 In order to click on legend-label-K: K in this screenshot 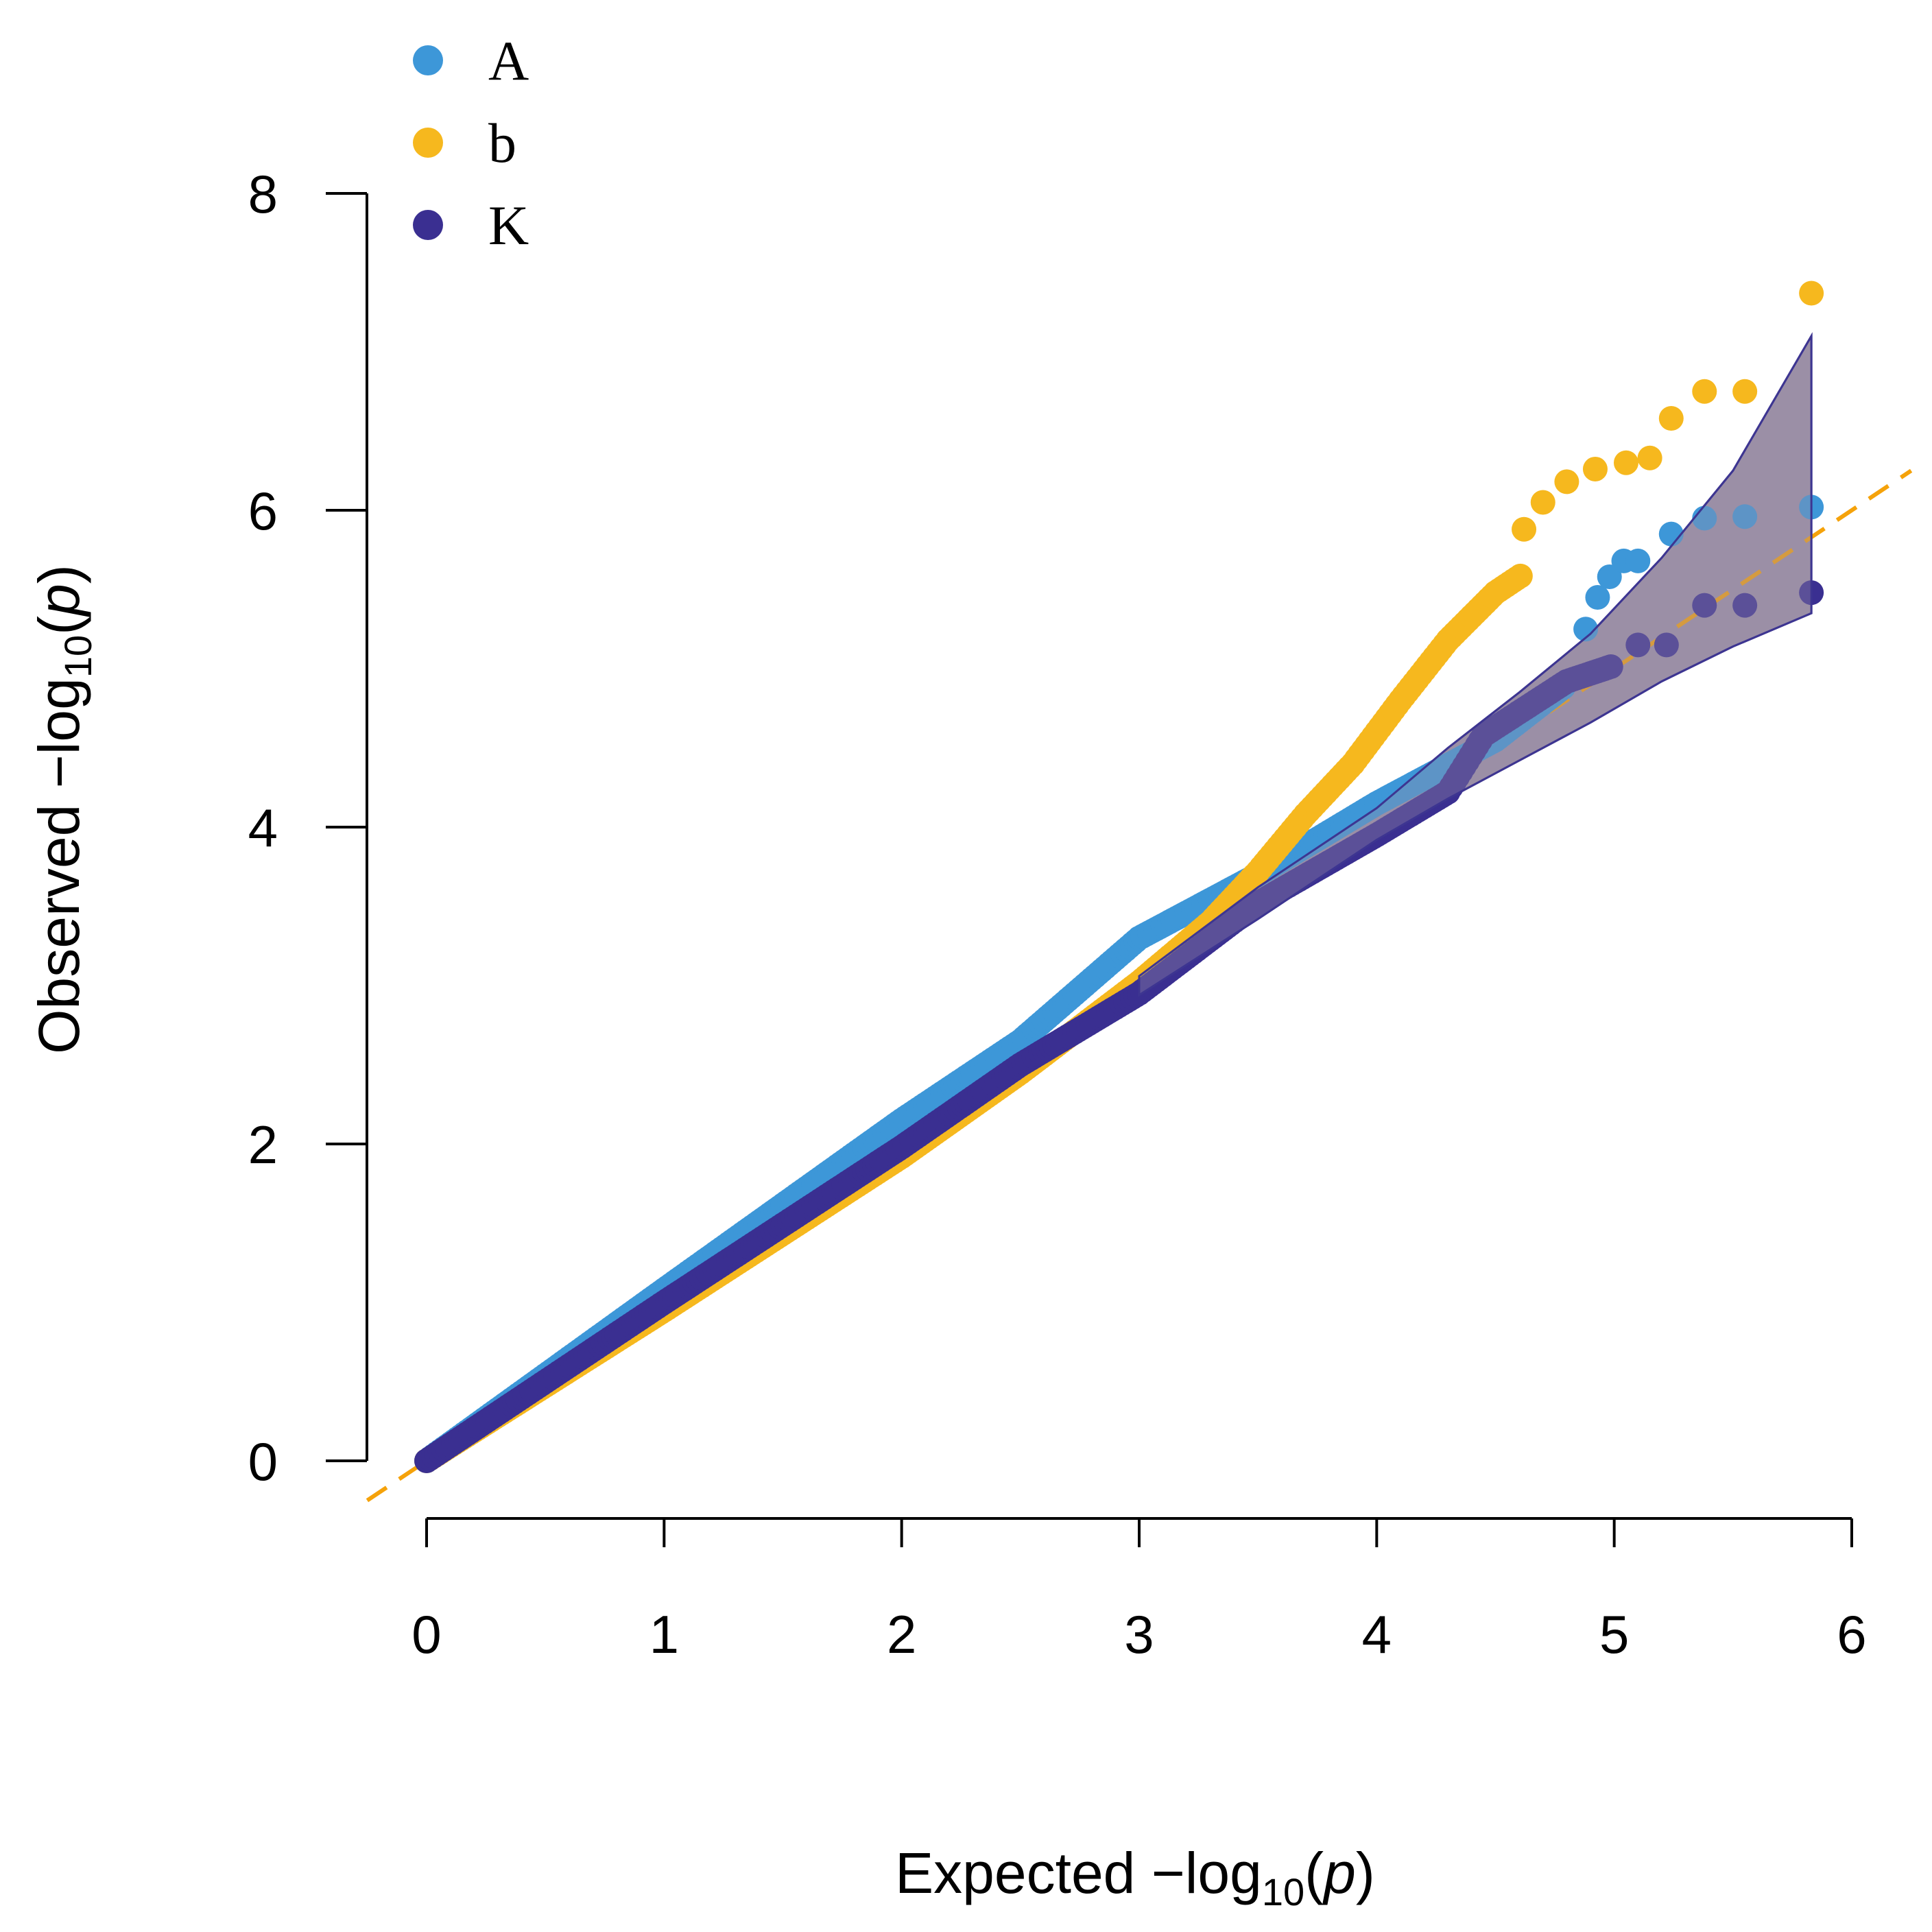, I will do `click(508, 225)`.